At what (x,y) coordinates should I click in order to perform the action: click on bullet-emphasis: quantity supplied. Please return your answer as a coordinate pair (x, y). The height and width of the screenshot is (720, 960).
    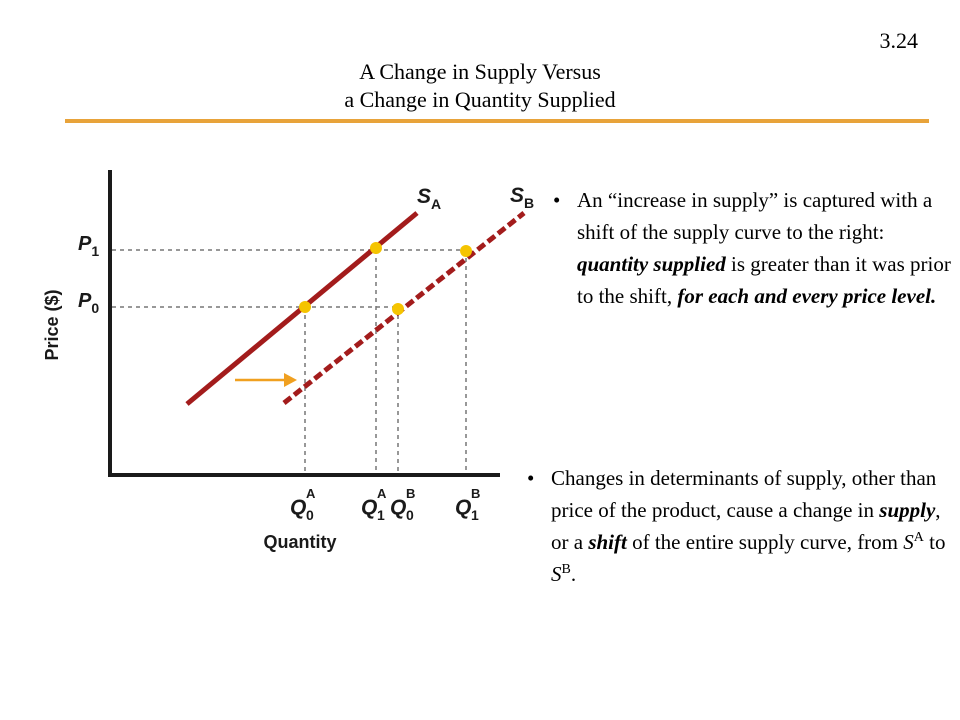
    Looking at the image, I should click on (651, 264).